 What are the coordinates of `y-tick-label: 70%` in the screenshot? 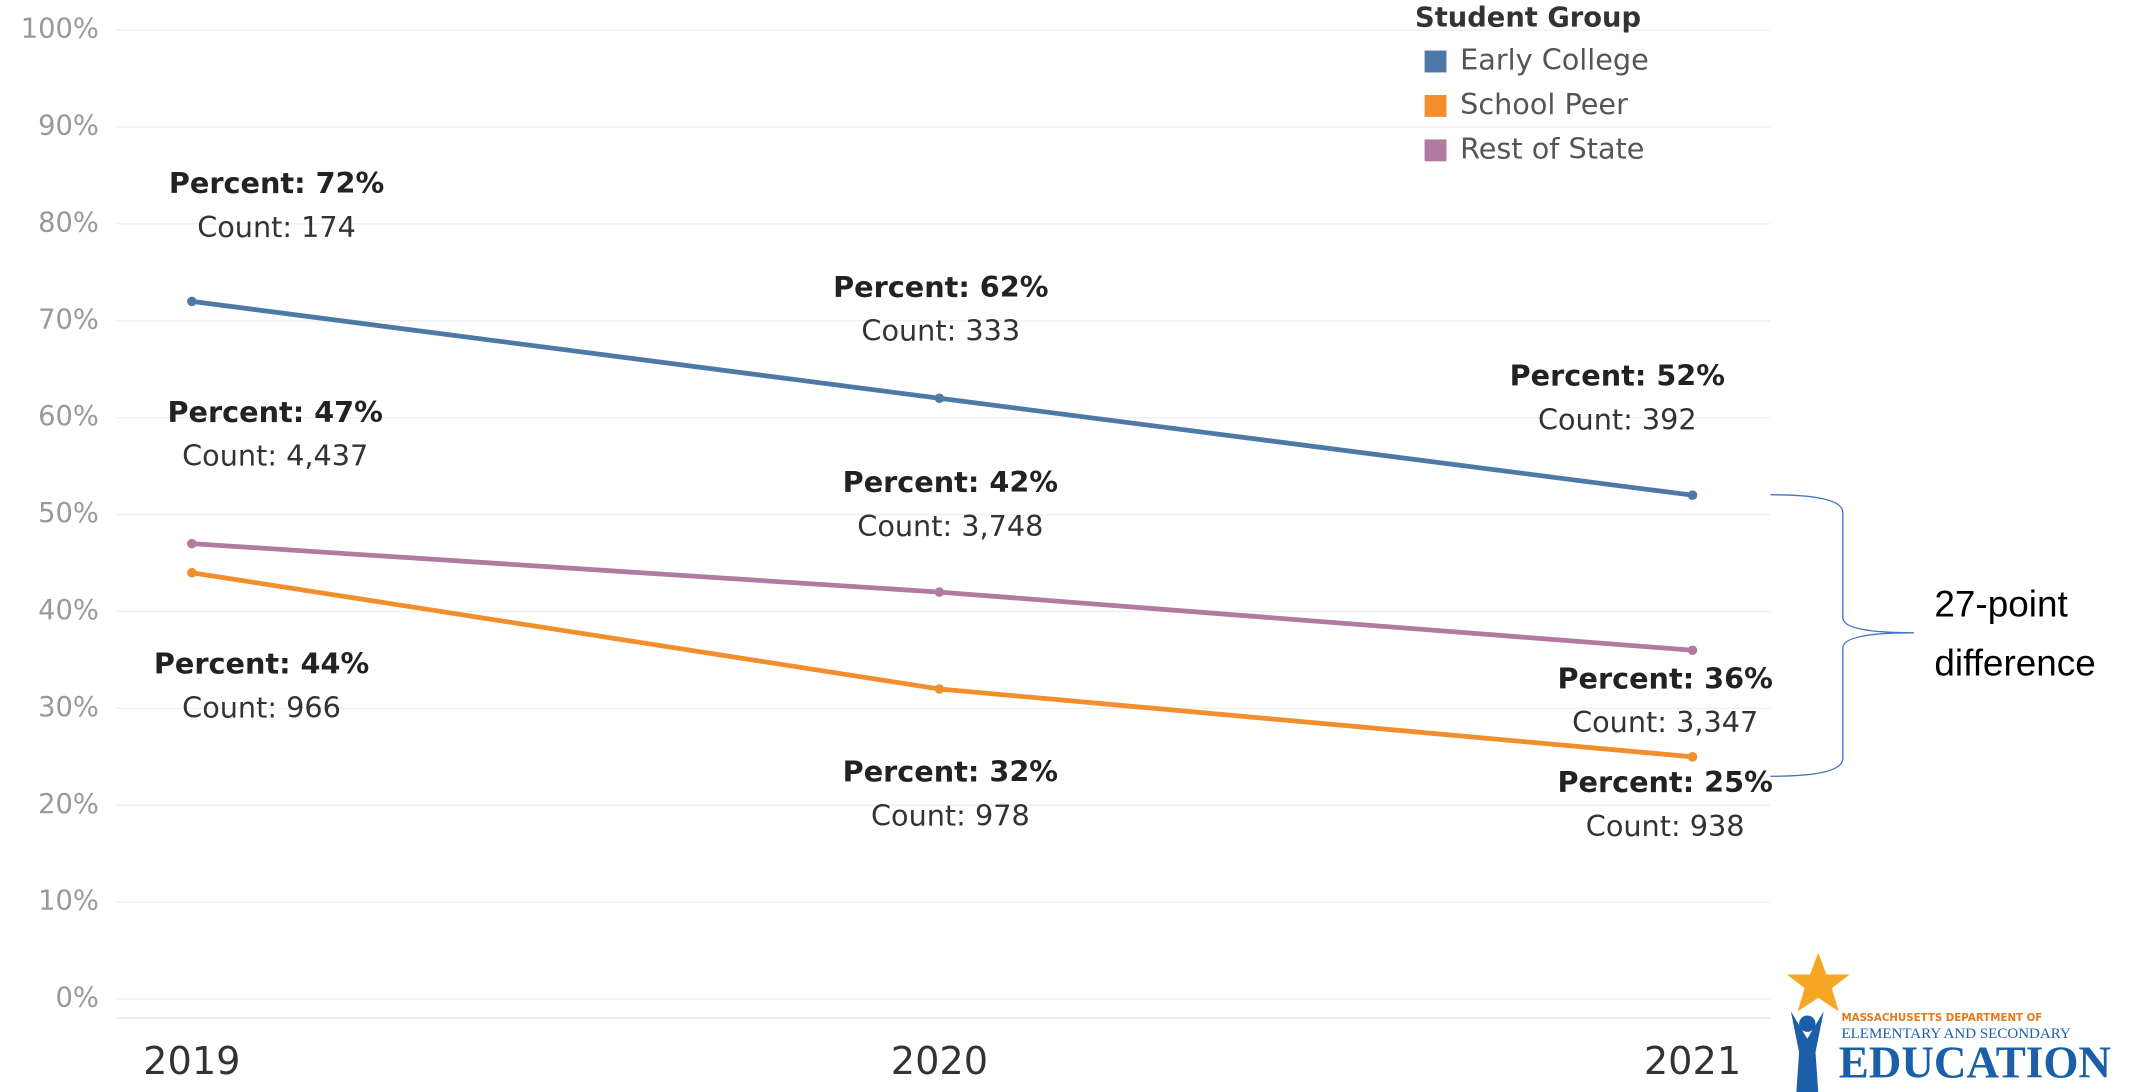 It's located at (68, 319).